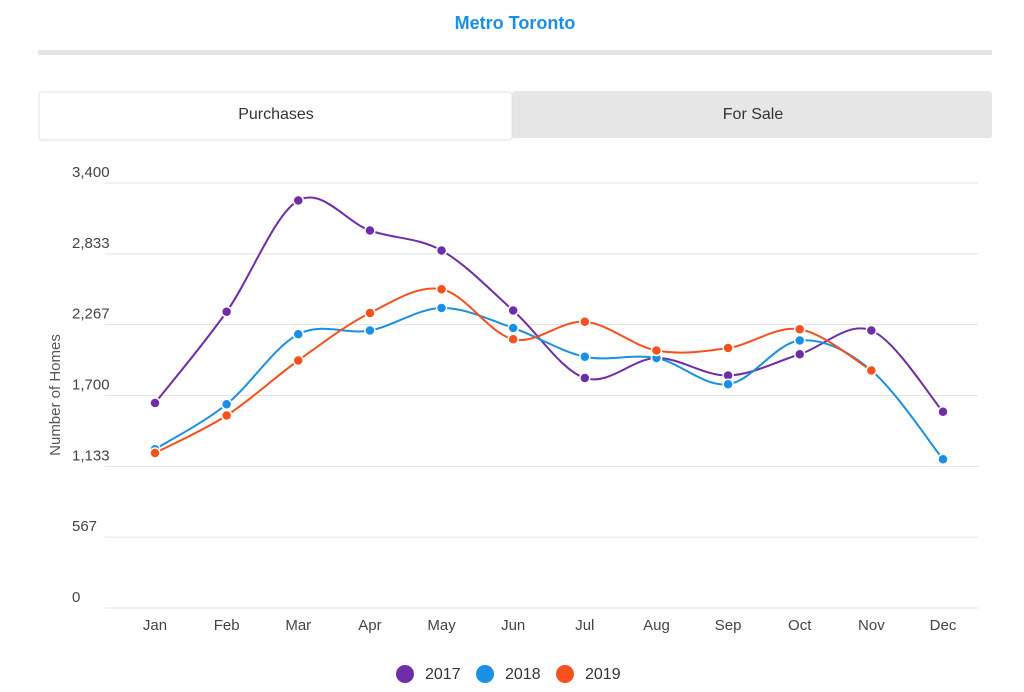 The image size is (1024, 692). What do you see at coordinates (91, 455) in the screenshot?
I see `y-tick-label: 1,133` at bounding box center [91, 455].